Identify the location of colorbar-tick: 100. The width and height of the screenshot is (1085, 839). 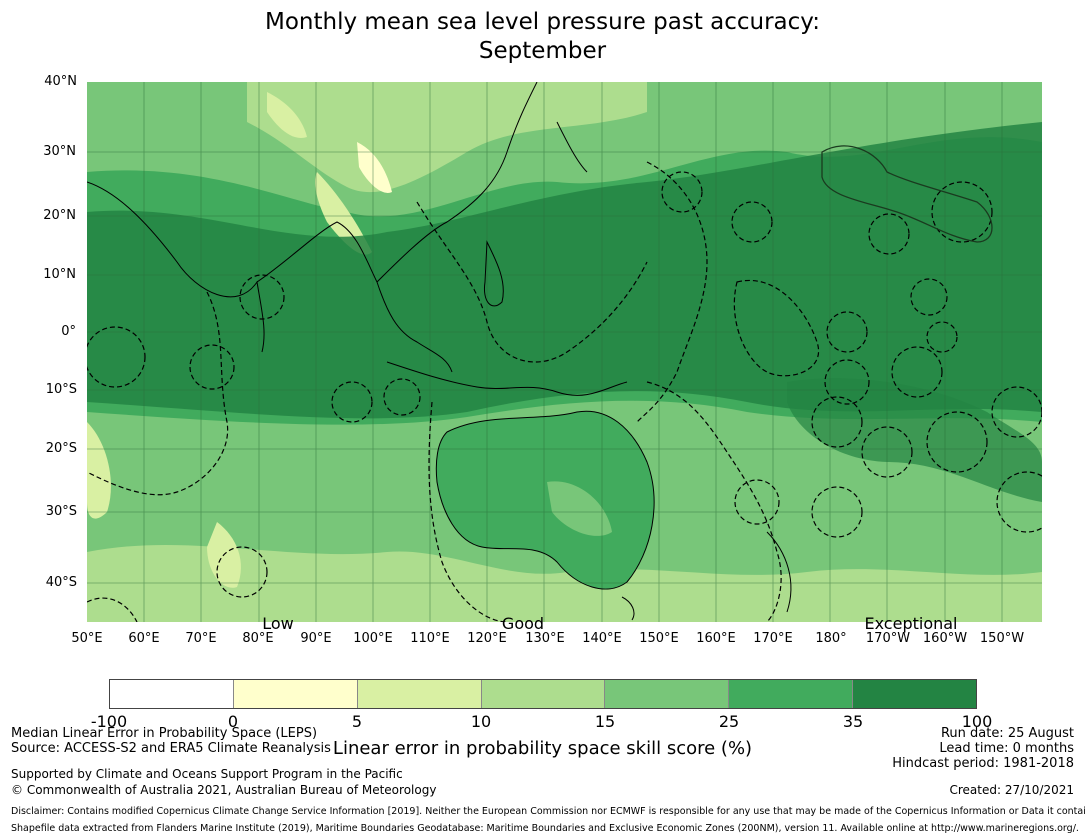
(977, 721).